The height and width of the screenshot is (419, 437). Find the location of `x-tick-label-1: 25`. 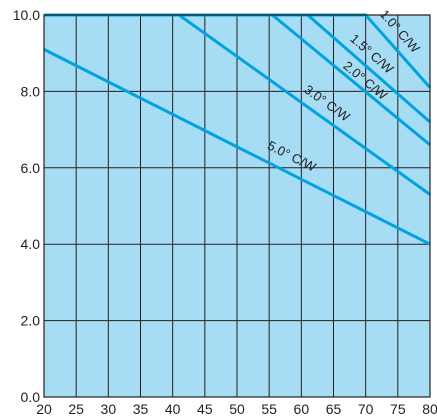

x-tick-label-1: 25 is located at coordinates (76, 409).